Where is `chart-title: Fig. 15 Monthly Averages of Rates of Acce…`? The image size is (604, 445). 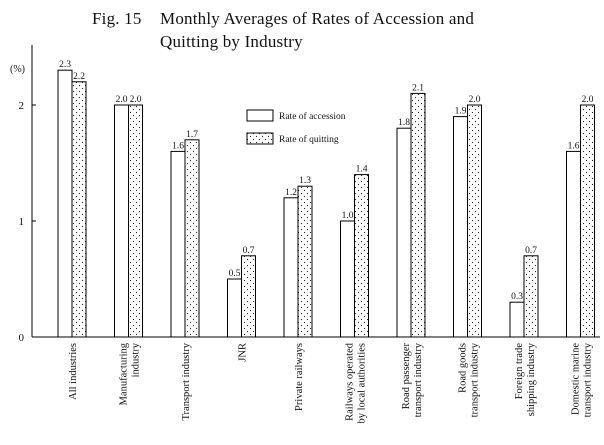 chart-title: Fig. 15 Monthly Averages of Rates of Acce… is located at coordinates (283, 30).